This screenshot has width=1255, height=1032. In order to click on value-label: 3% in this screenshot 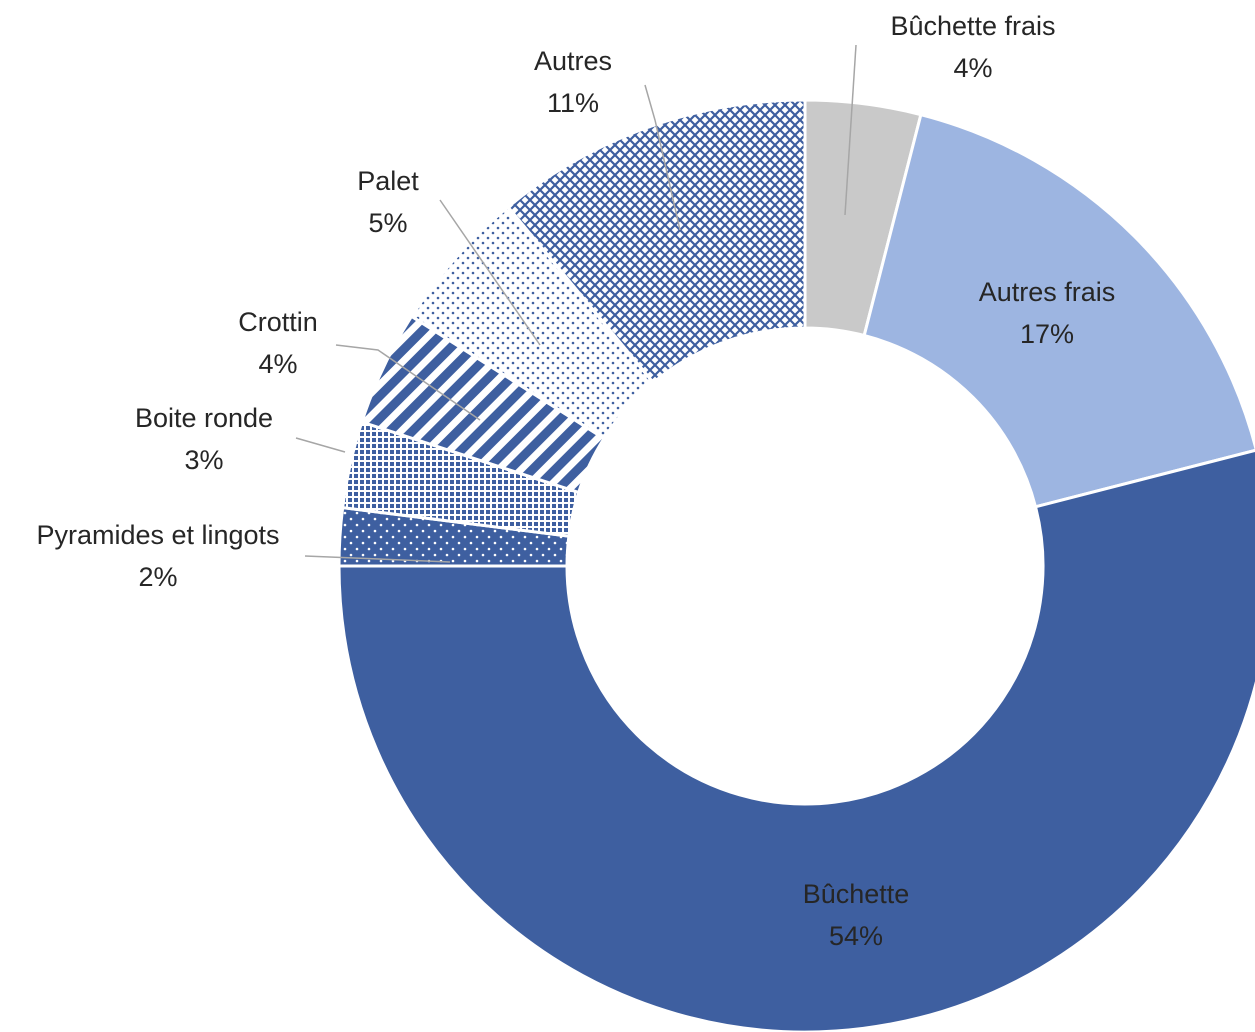, I will do `click(203, 460)`.